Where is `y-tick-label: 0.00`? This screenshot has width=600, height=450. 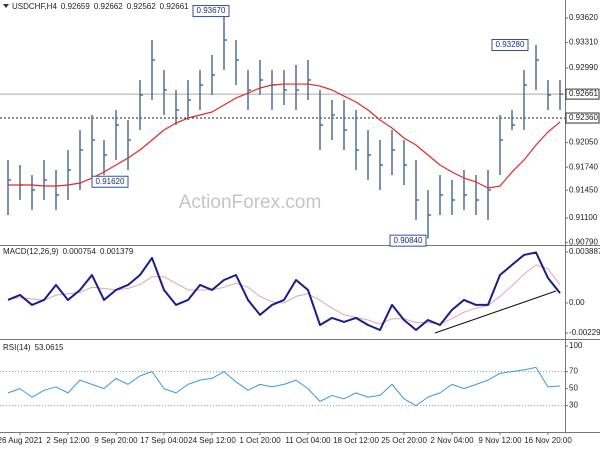
y-tick-label: 0.00 is located at coordinates (577, 302).